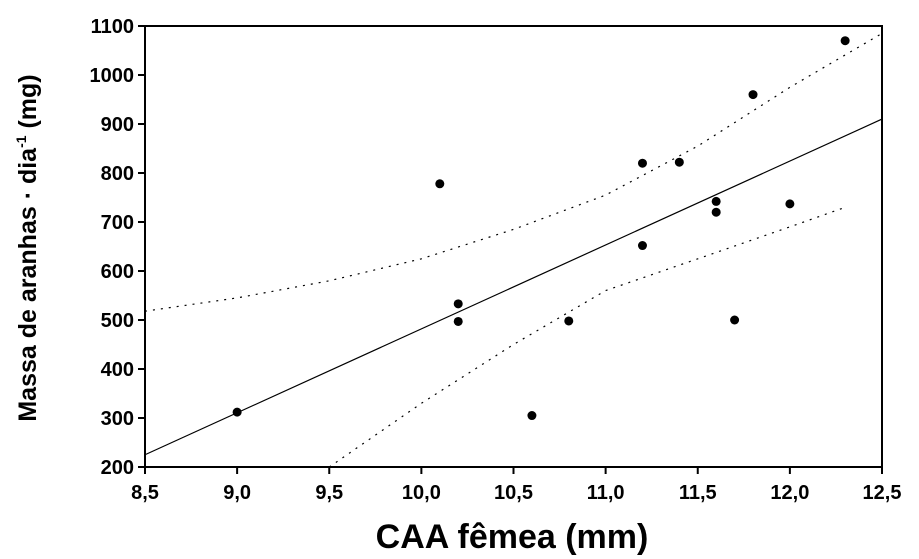 The height and width of the screenshot is (559, 919). What do you see at coordinates (512, 537) in the screenshot?
I see `x-axis-label: CAA fêmea (mm)` at bounding box center [512, 537].